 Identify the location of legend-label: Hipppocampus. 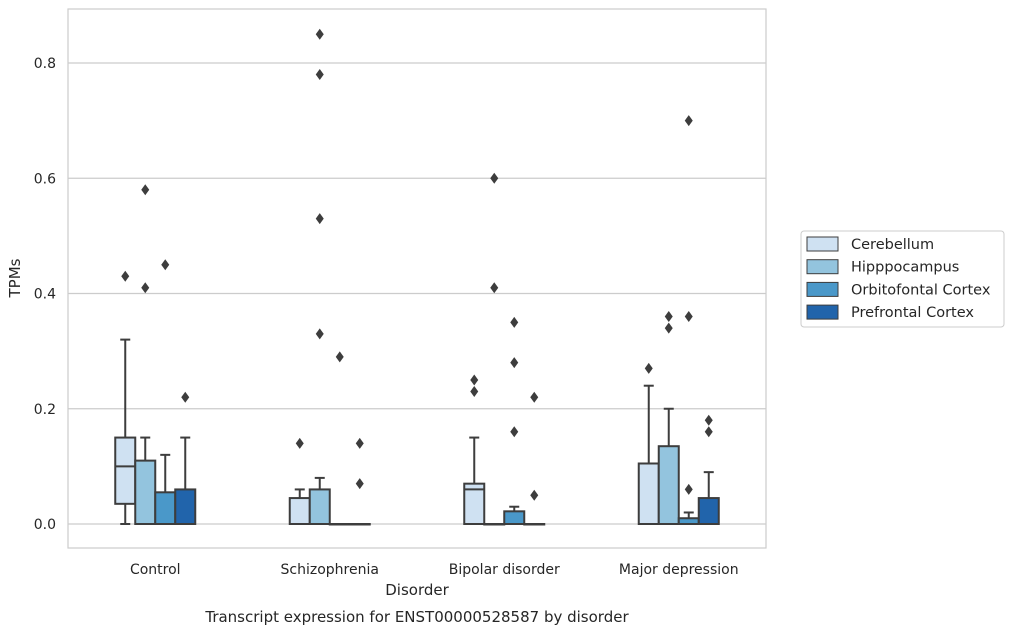
(905, 268).